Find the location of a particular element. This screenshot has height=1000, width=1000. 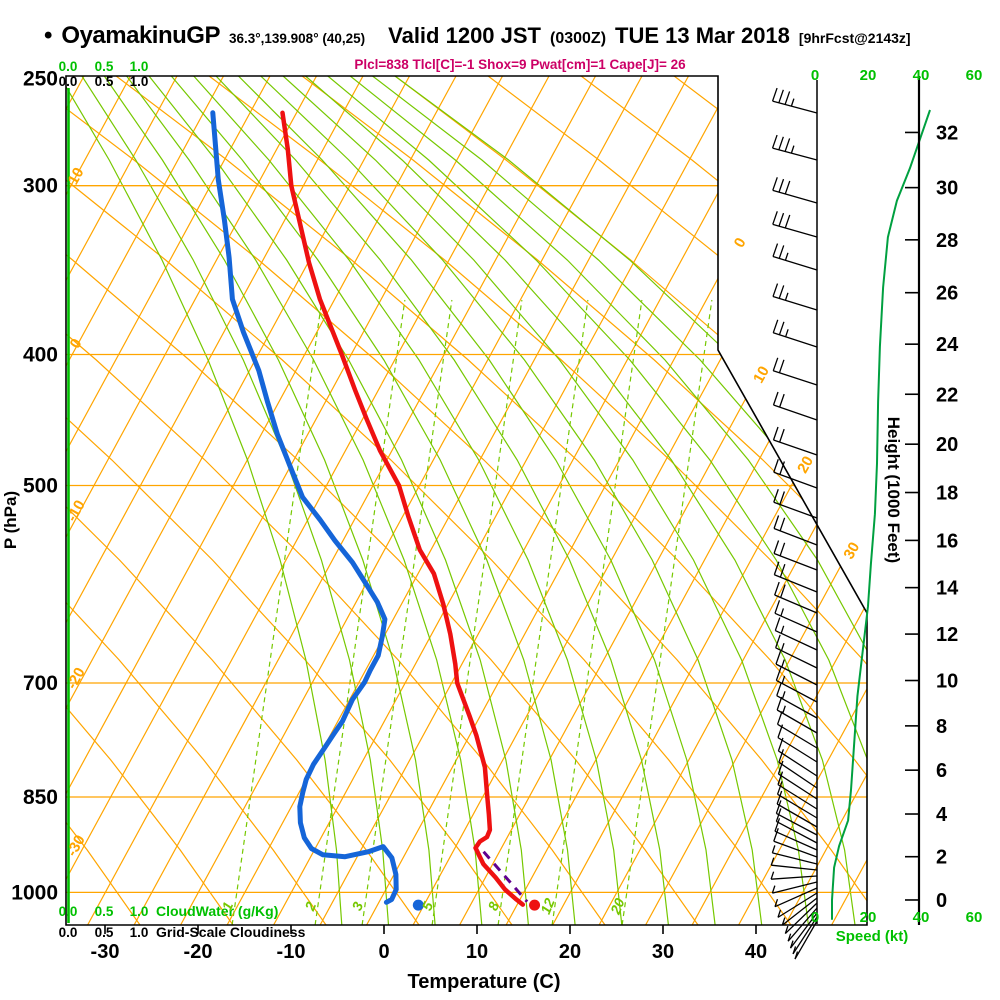

temperature-axis-title: Temperature (C) is located at coordinates (484, 982).